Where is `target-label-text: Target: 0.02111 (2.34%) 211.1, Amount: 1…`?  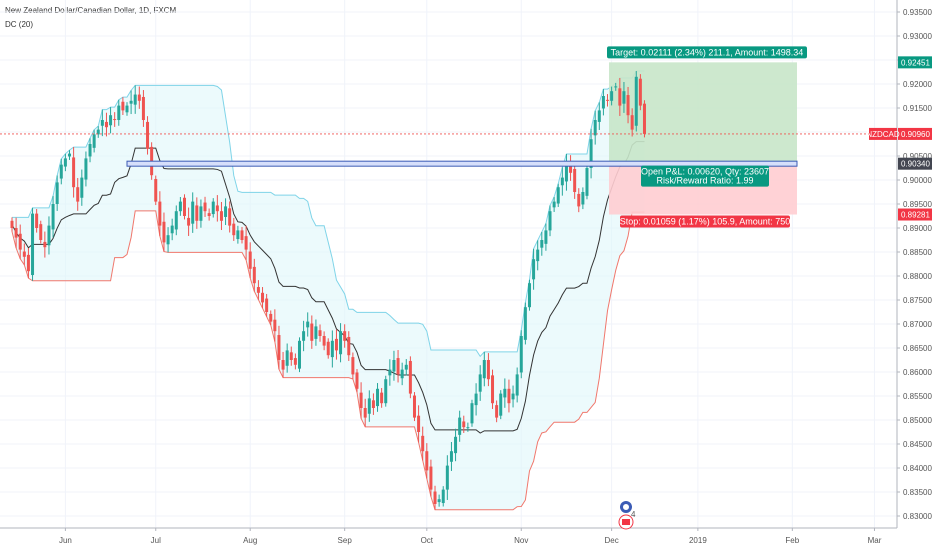
target-label-text: Target: 0.02111 (2.34%) 211.1, Amount: 1… is located at coordinates (707, 52).